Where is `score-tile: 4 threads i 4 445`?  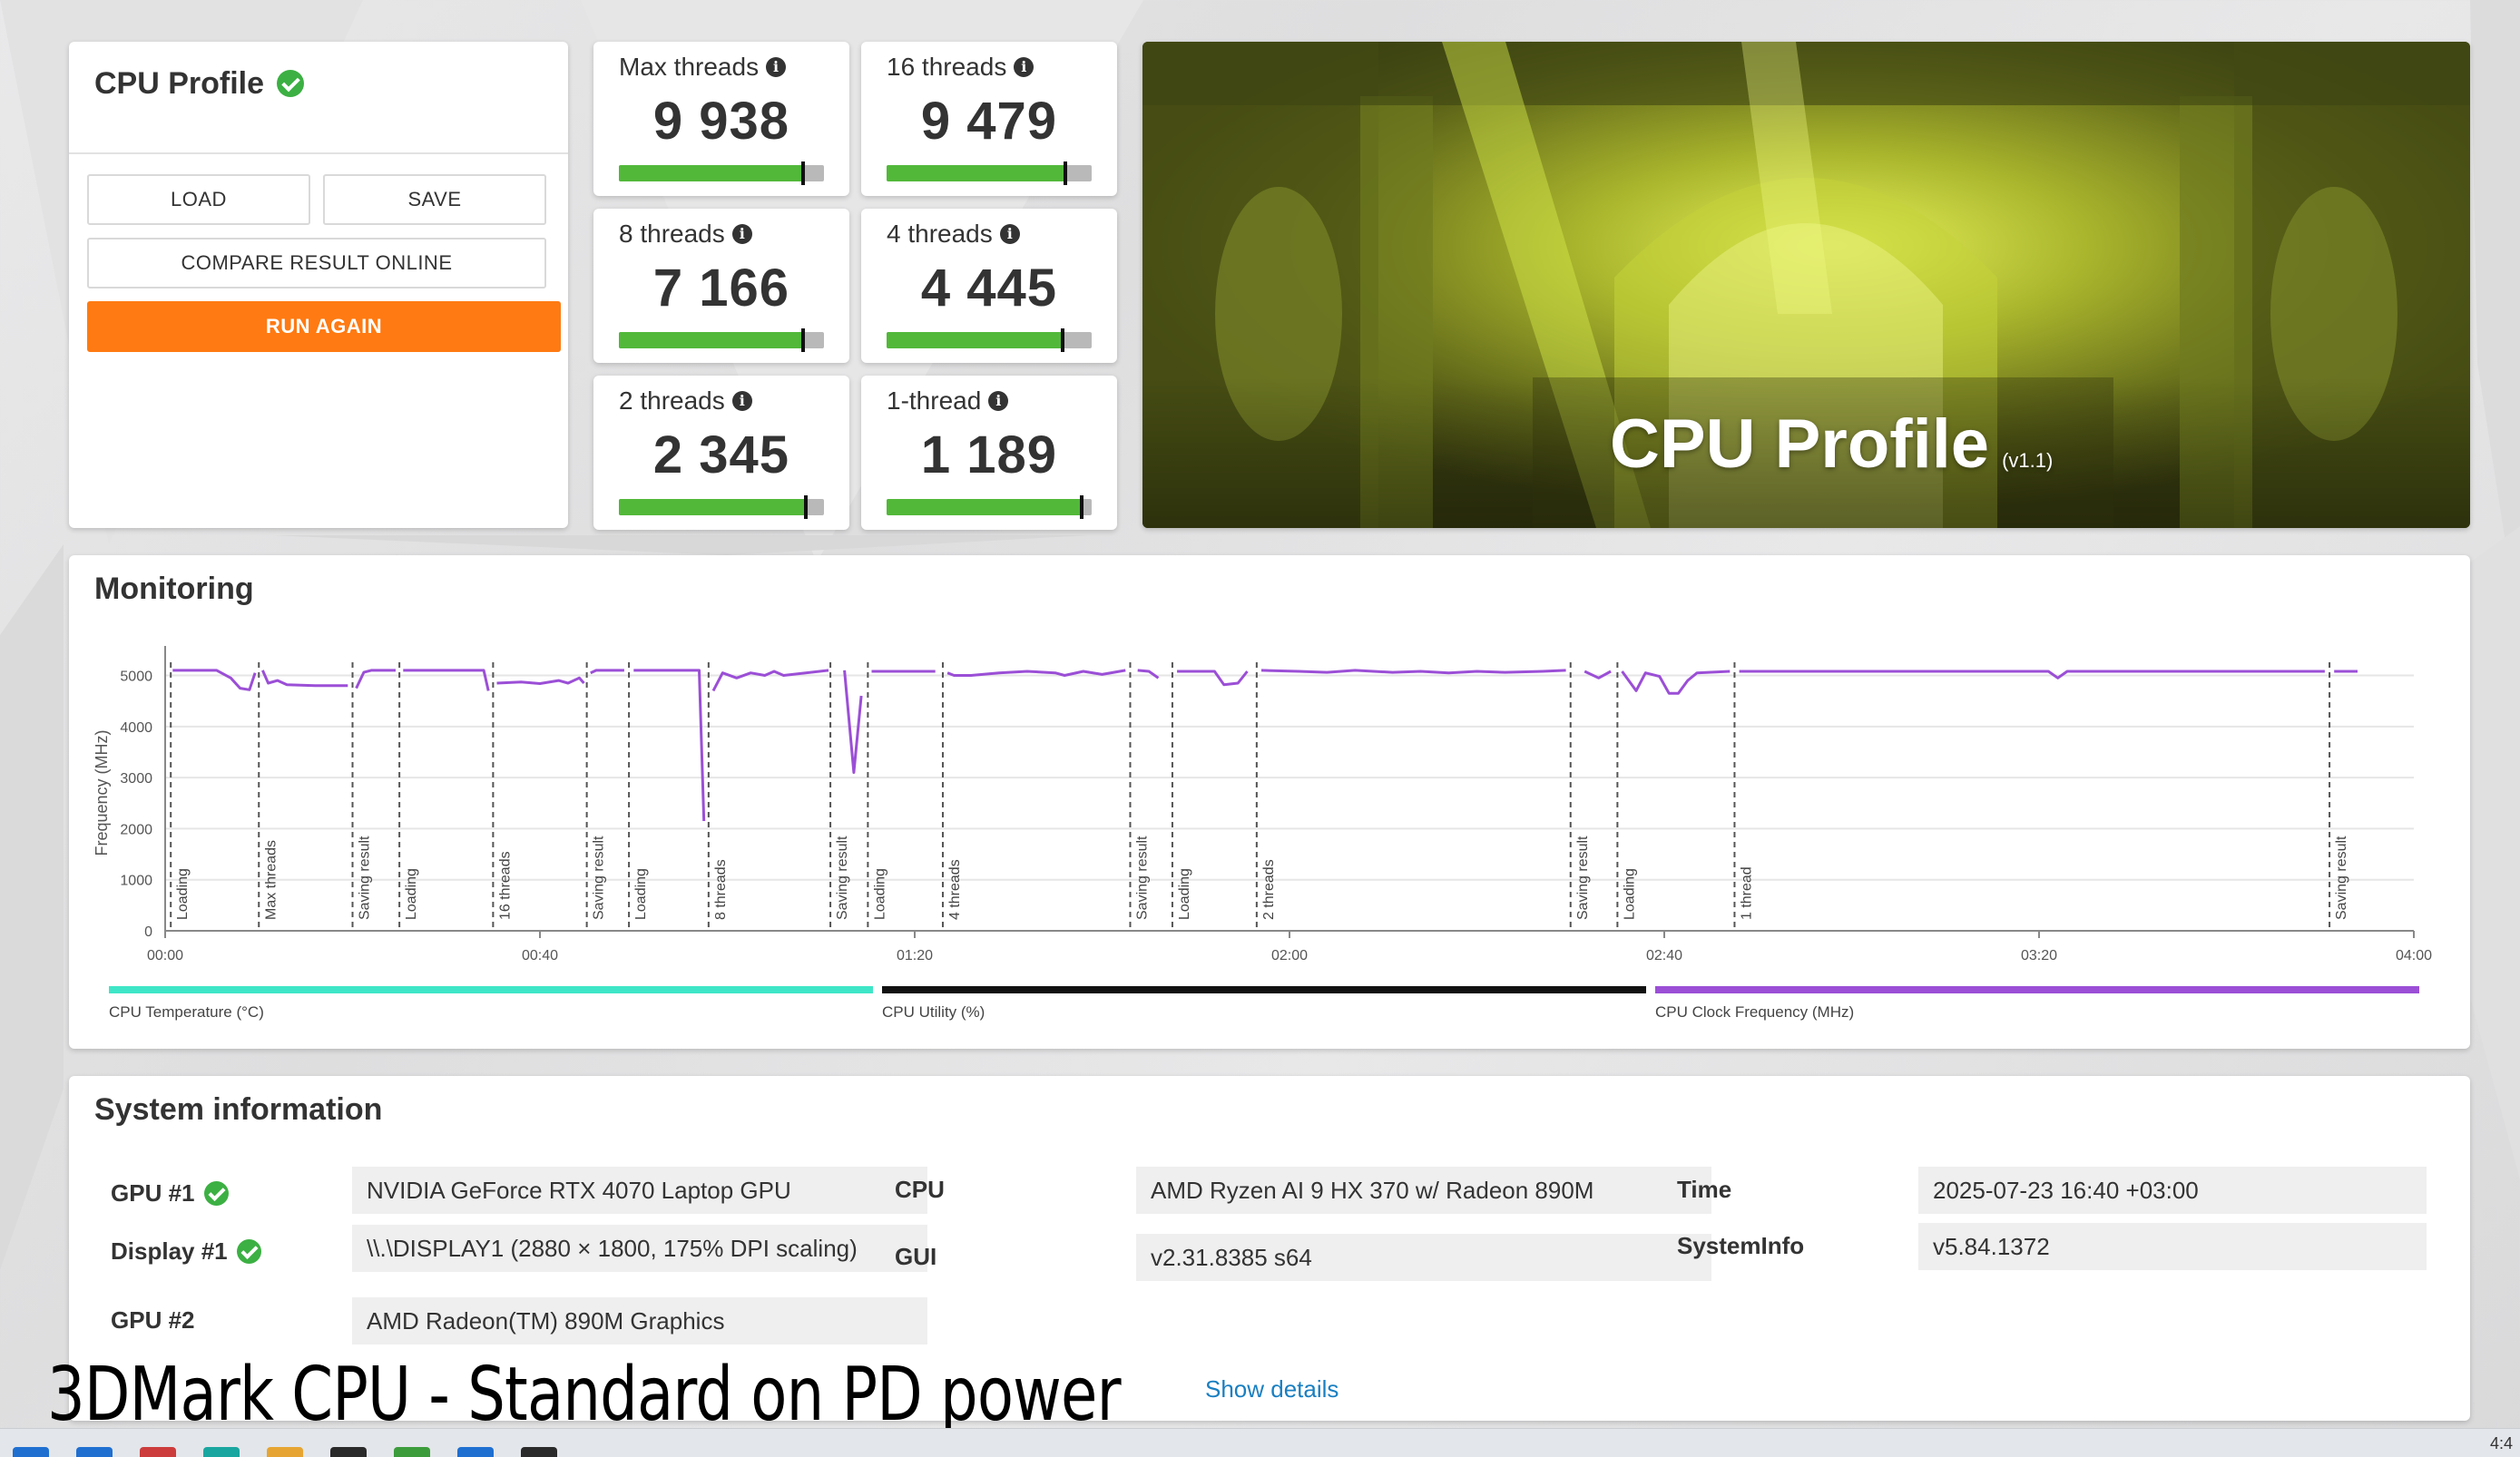
score-tile: 4 threads i 4 445 is located at coordinates (989, 286).